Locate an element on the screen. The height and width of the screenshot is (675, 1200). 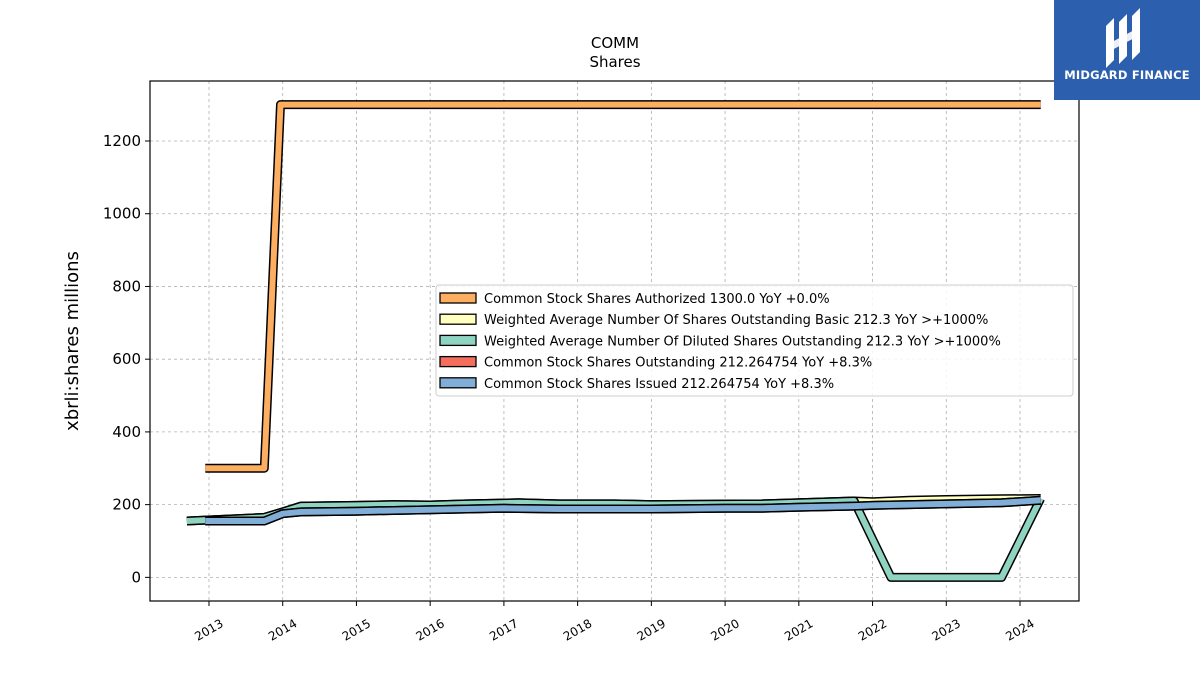
x-tick-label-3: 2016 is located at coordinates (429, 629).